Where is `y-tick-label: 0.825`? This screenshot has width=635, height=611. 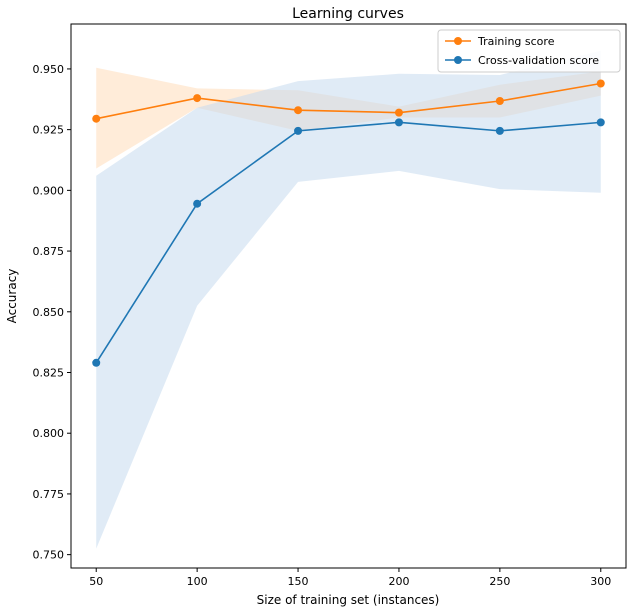
y-tick-label: 0.825 is located at coordinates (49, 373).